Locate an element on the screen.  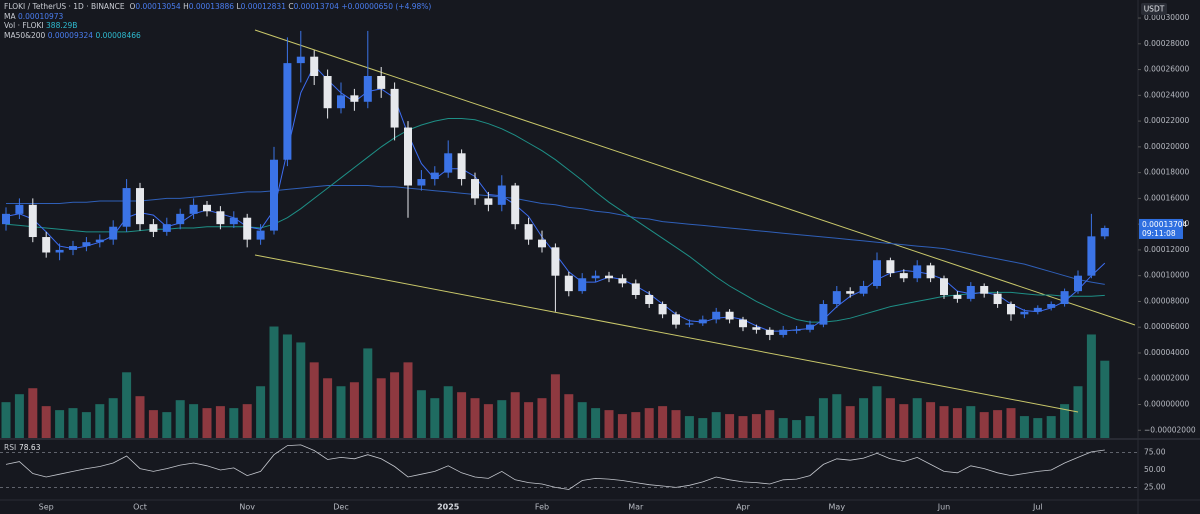
price-tag-value: 0.00013704 is located at coordinates (1165, 224).